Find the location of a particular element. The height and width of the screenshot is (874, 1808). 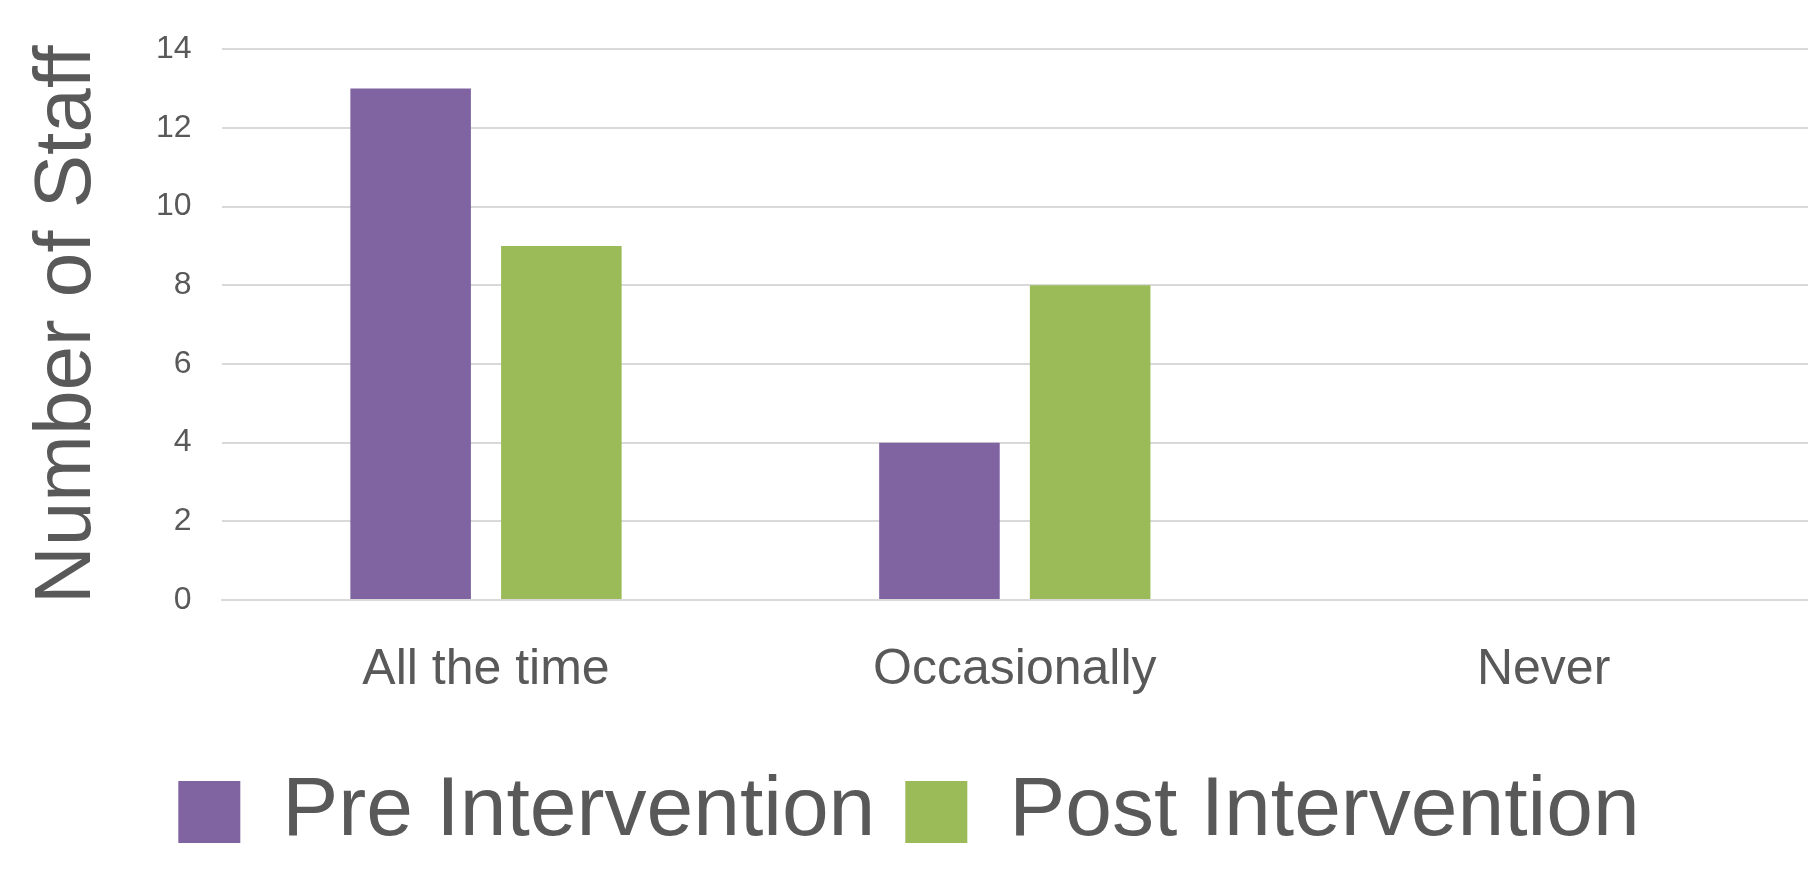

y-axis-title: Number of Staff is located at coordinates (63, 324).